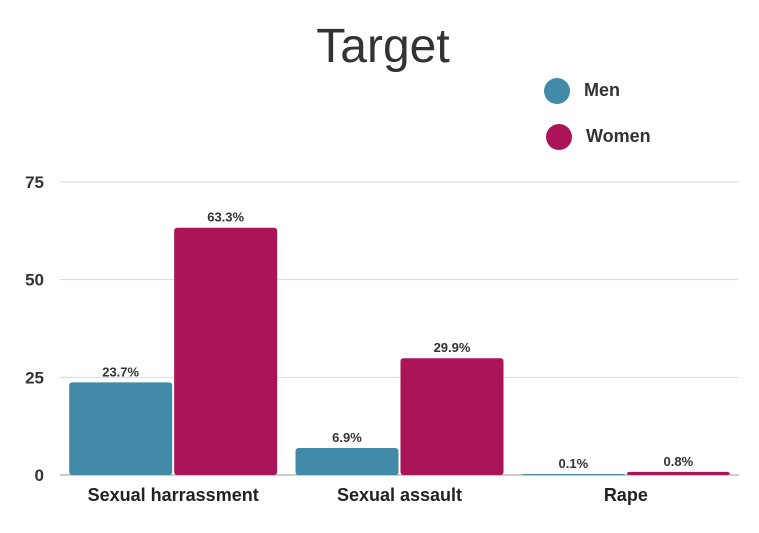 The height and width of the screenshot is (533, 759). Describe the element at coordinates (582, 91) in the screenshot. I see `legend-item-men: Men` at that location.